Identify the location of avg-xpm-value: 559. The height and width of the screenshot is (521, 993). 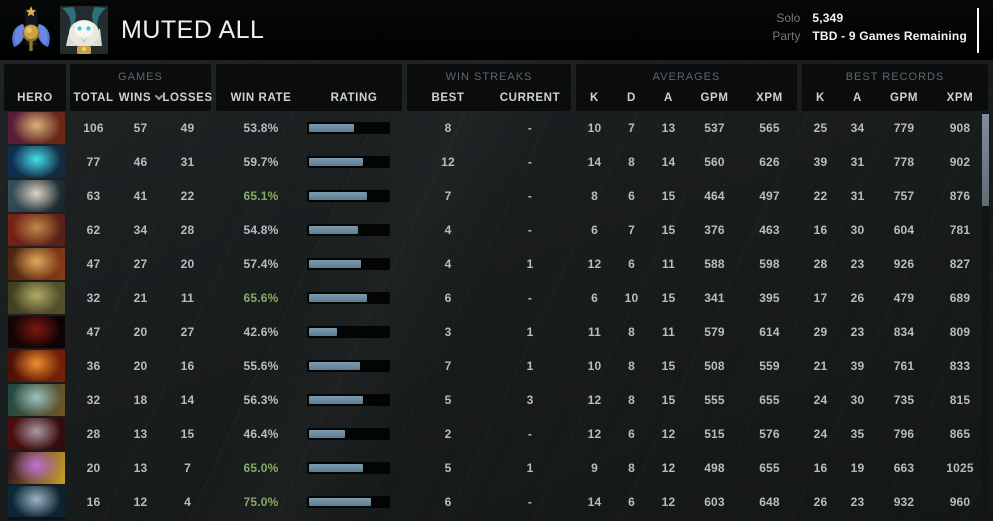
(769, 366).